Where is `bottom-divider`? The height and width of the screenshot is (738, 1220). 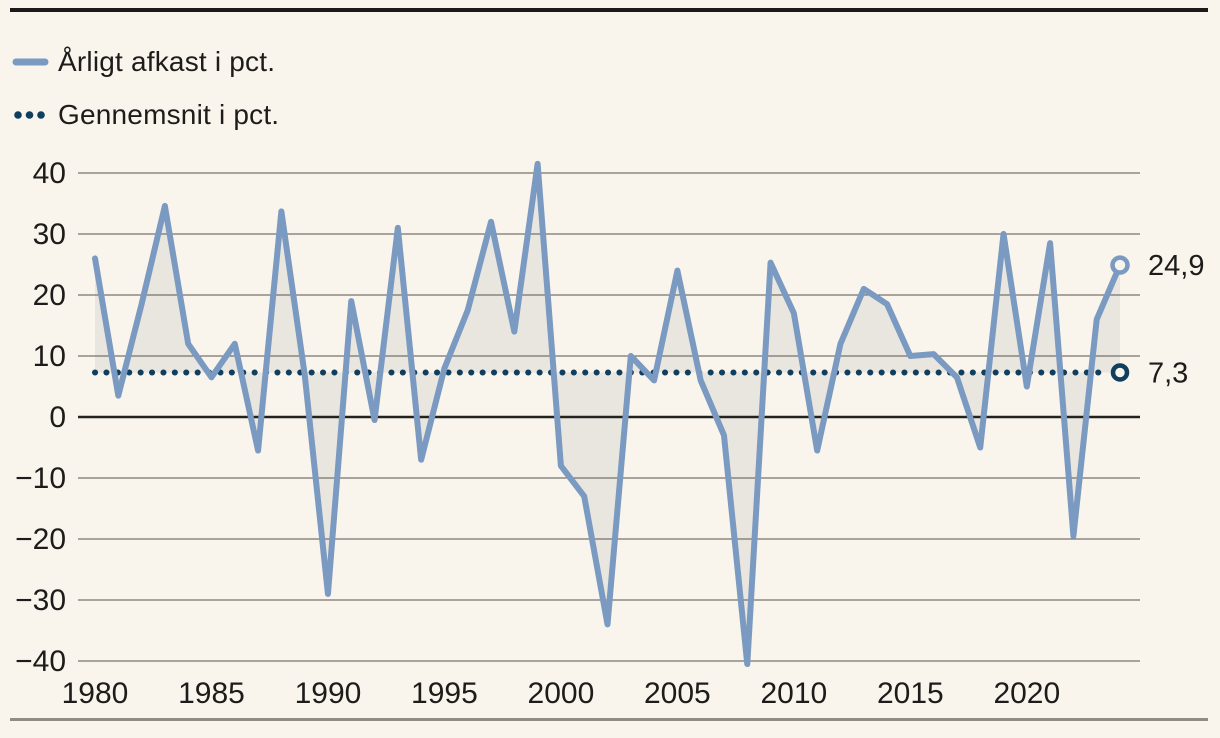
bottom-divider is located at coordinates (609, 719).